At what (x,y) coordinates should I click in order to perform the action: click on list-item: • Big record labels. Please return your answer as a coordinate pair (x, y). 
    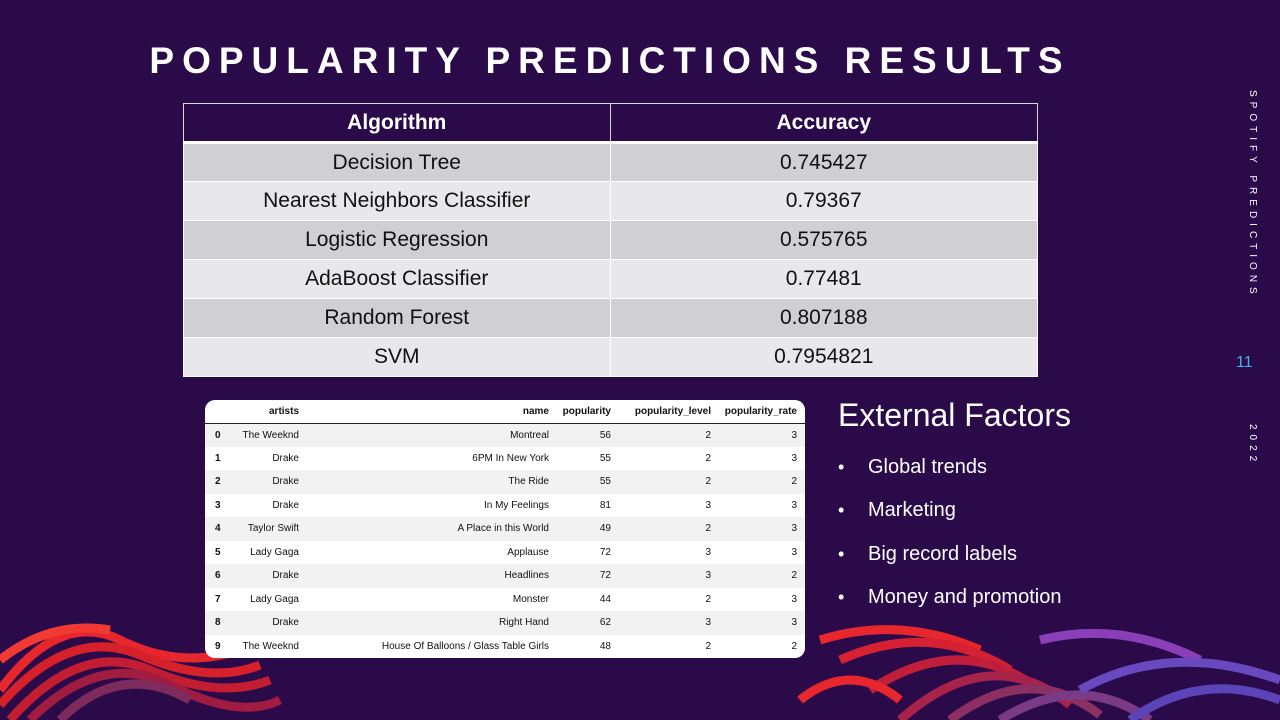
    Looking at the image, I should click on (949, 554).